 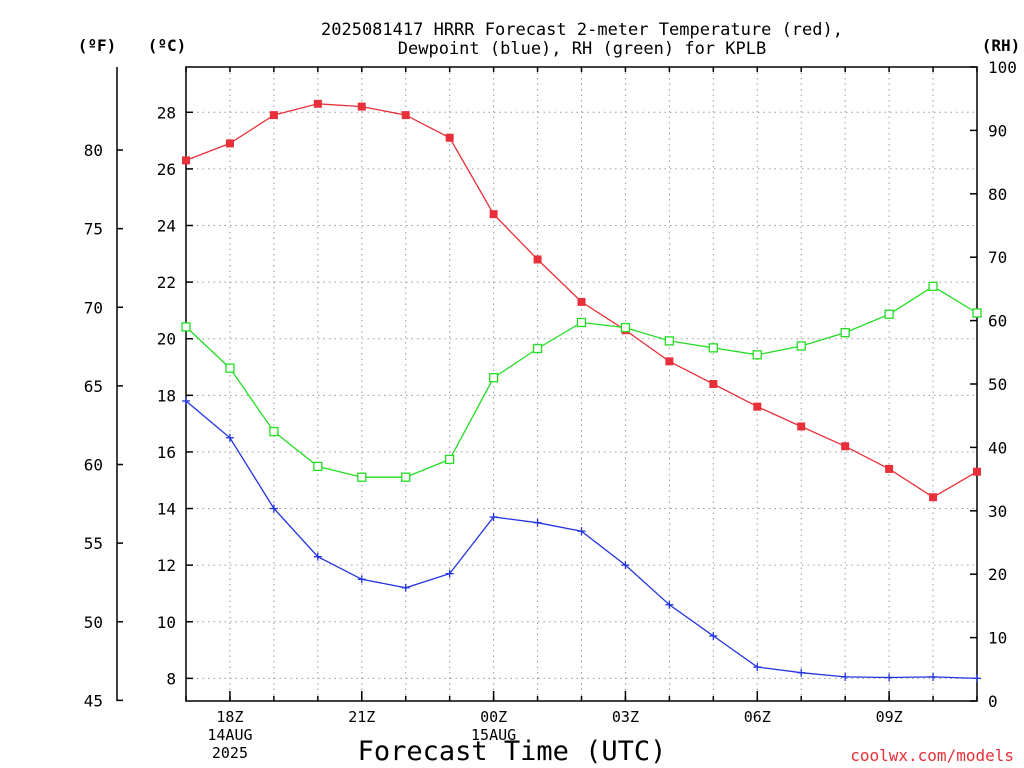 I want to click on credit-link: coolwx.com/models, so click(x=932, y=755).